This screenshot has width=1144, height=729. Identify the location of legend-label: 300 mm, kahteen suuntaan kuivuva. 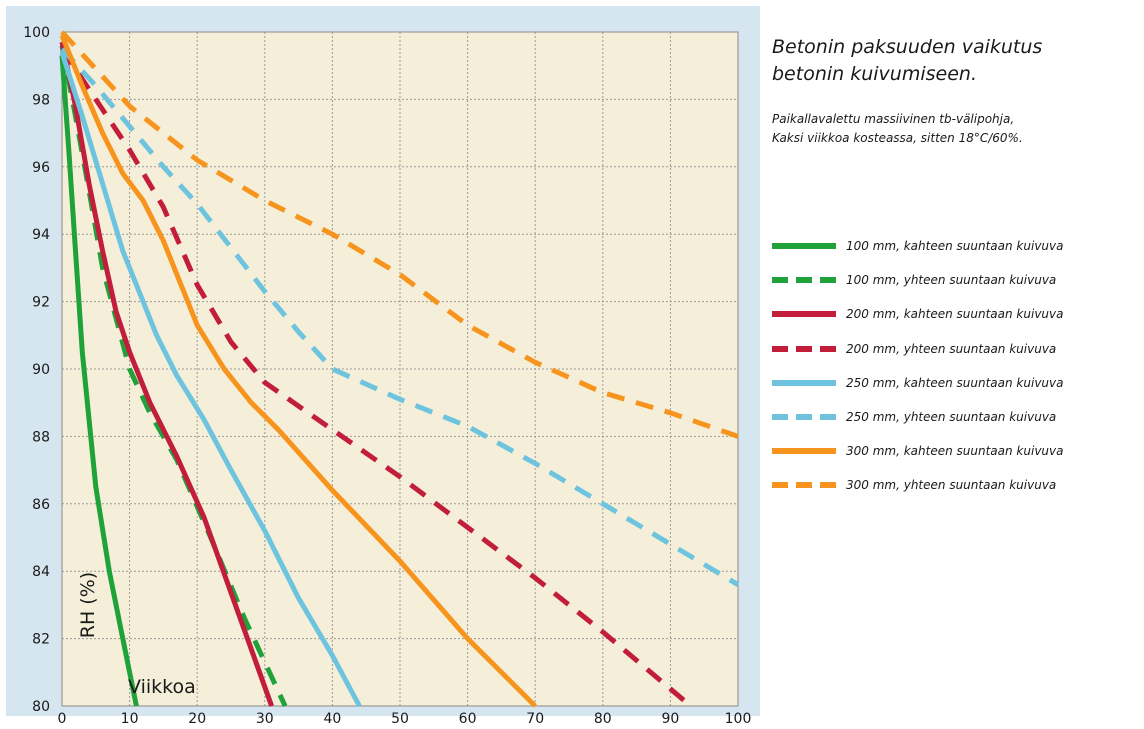
(954, 451).